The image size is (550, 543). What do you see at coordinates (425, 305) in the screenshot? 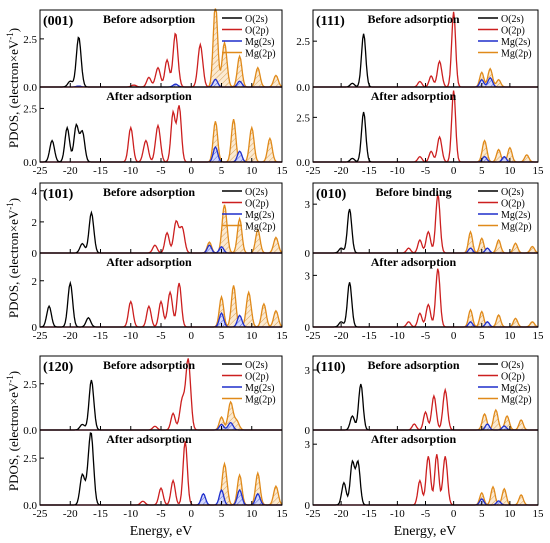
I see `series-line-o2s` at bounding box center [425, 305].